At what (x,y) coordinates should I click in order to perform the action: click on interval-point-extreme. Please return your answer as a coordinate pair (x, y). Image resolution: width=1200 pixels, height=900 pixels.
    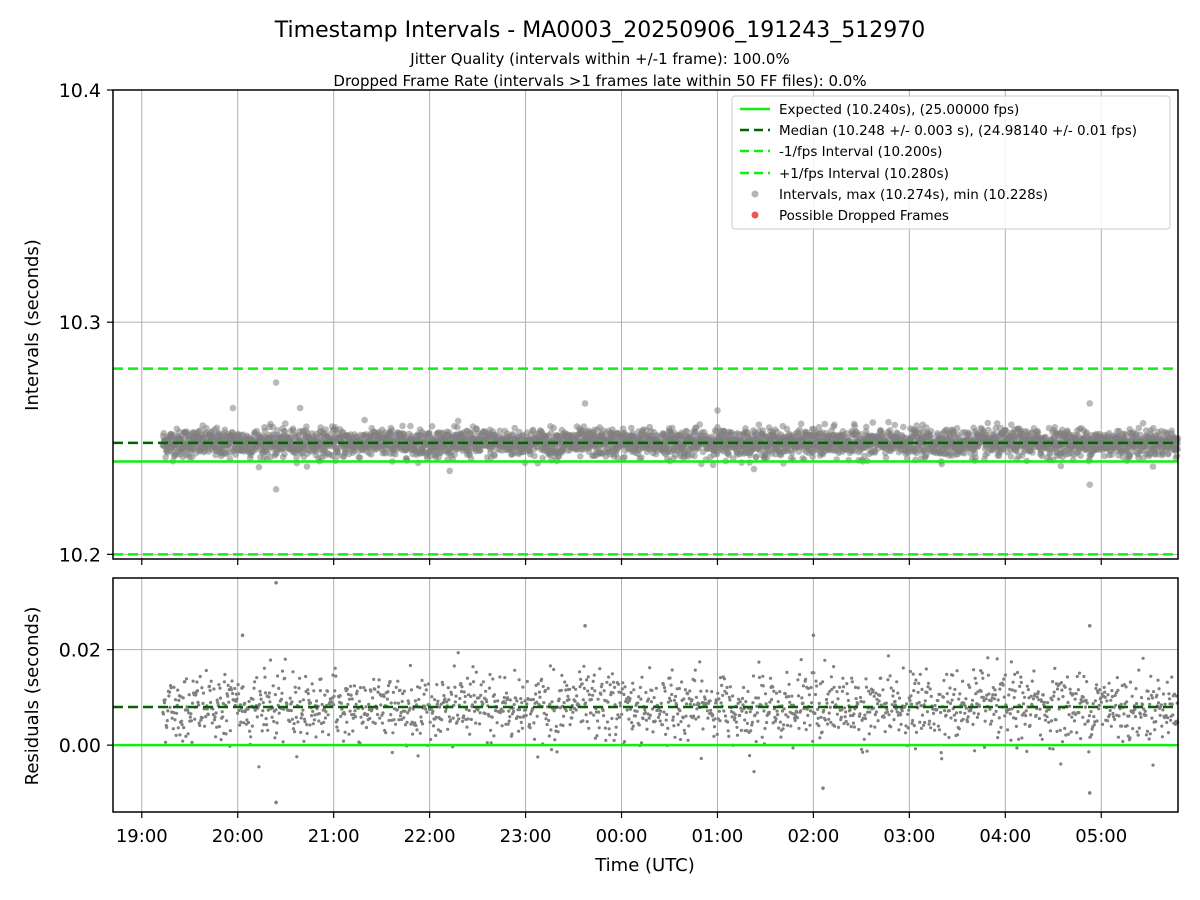
    Looking at the image, I should click on (276, 382).